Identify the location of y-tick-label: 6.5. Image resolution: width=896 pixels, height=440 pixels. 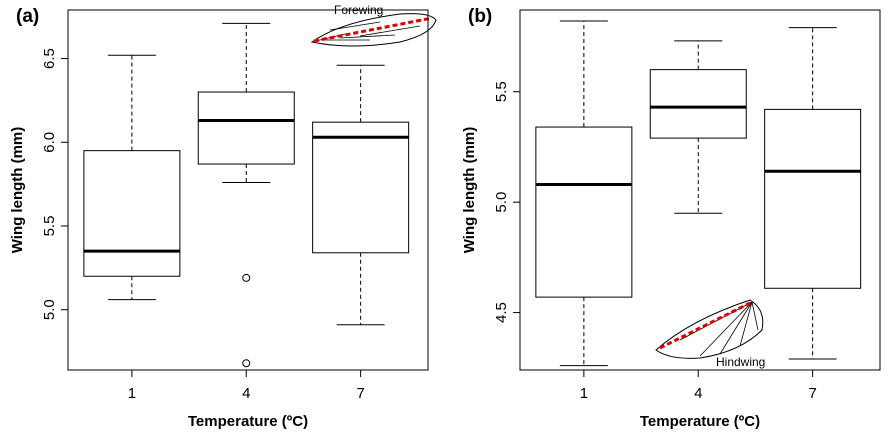
(49, 58).